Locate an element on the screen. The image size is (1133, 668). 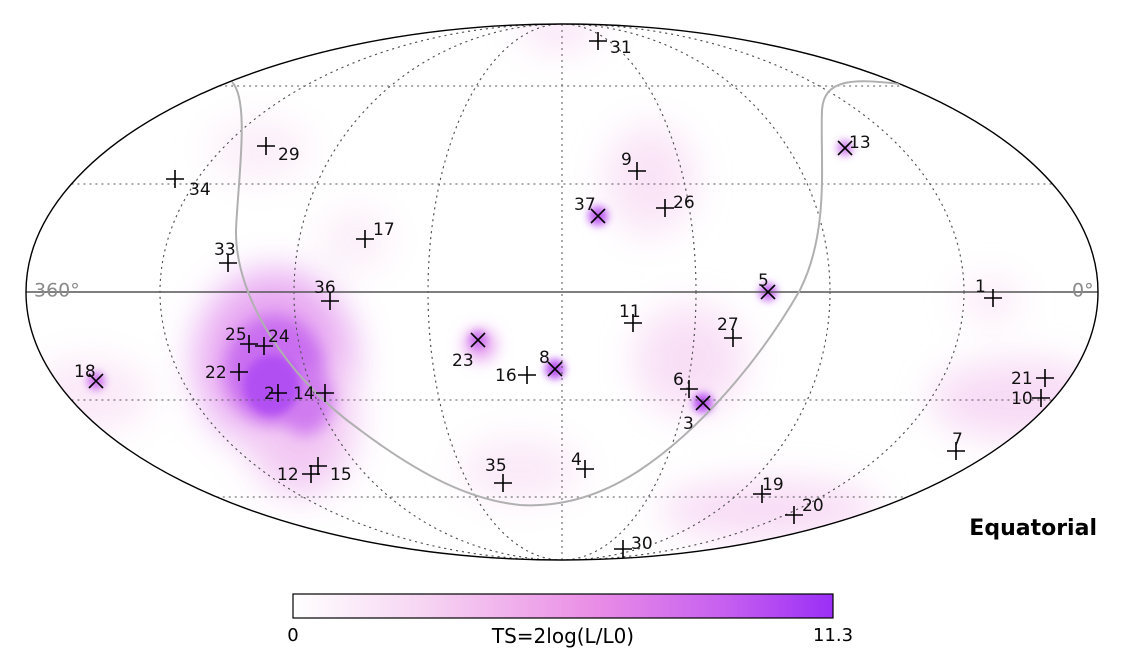
source-33: 33 is located at coordinates (225, 256).